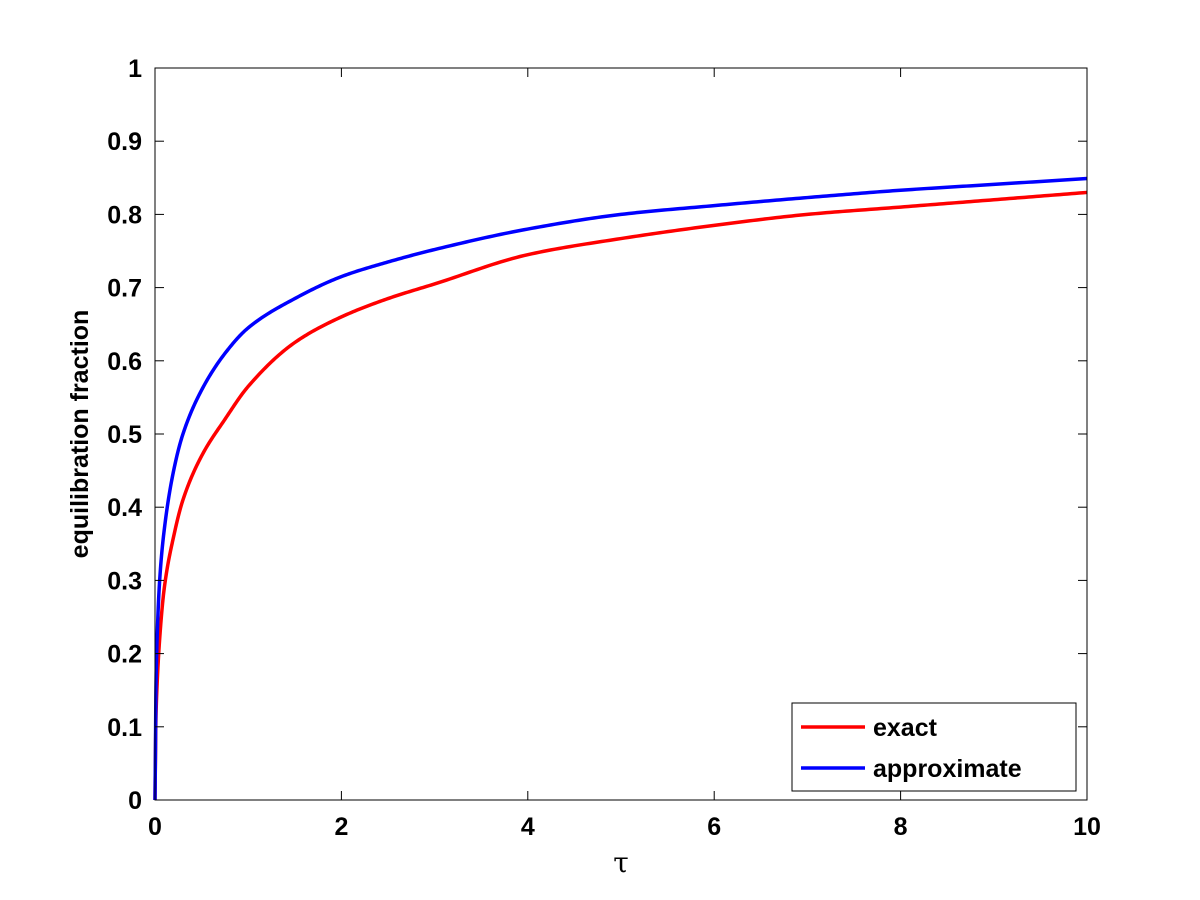 This screenshot has width=1200, height=900. Describe the element at coordinates (155, 827) in the screenshot. I see `x-tick-label: 0` at that location.